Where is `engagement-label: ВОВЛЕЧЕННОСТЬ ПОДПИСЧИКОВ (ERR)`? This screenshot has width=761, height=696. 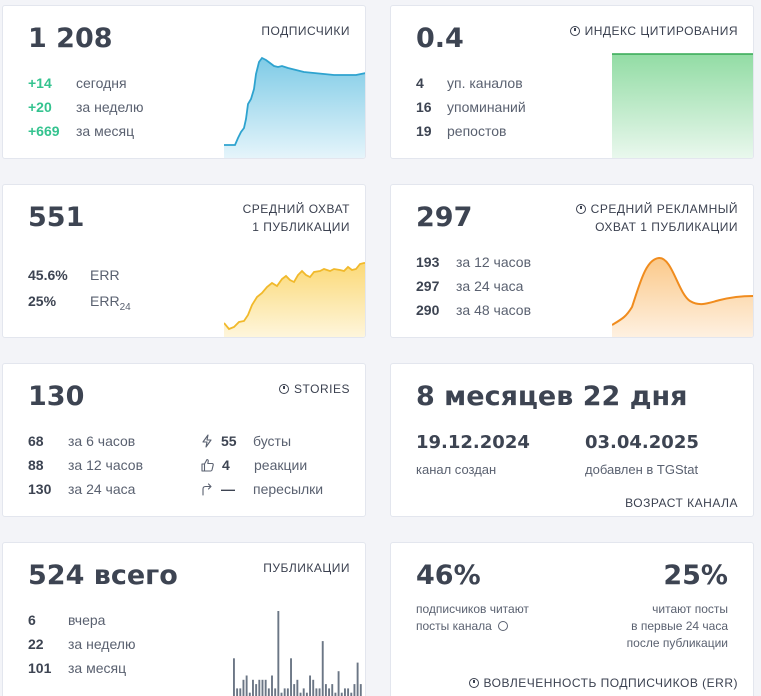
engagement-label: ВОВЛЕЧЕННОСТЬ ПОДПИСЧИКОВ (ERR) is located at coordinates (603, 683).